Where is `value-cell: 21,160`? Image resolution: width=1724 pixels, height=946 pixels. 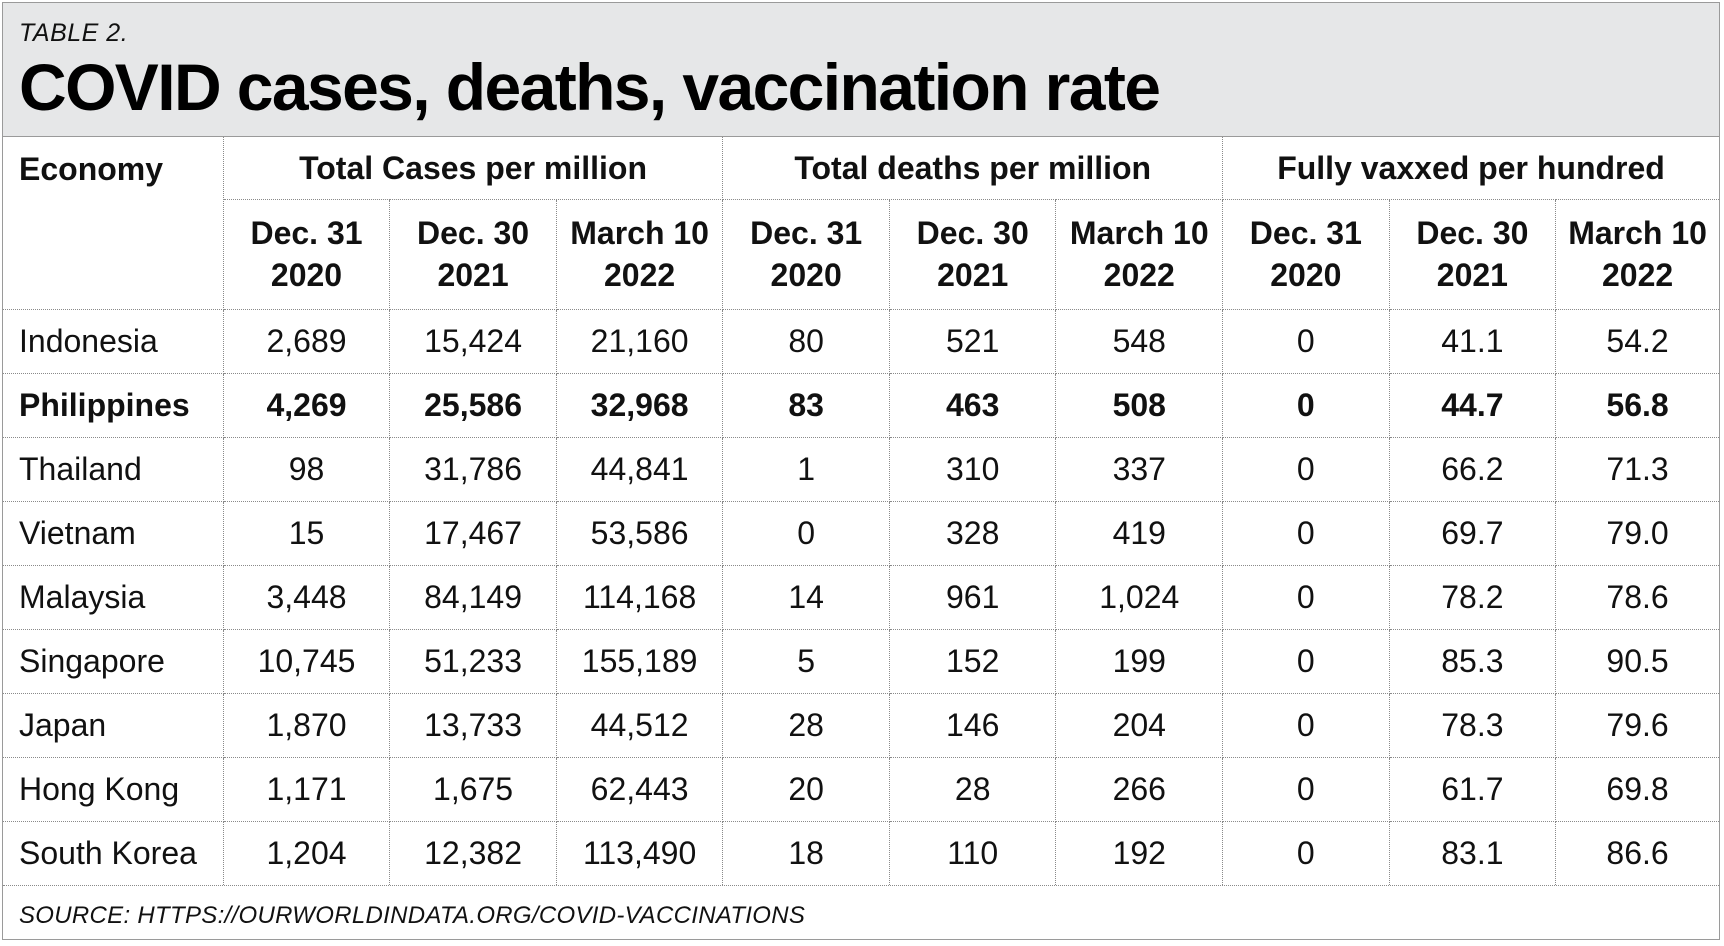 value-cell: 21,160 is located at coordinates (639, 341).